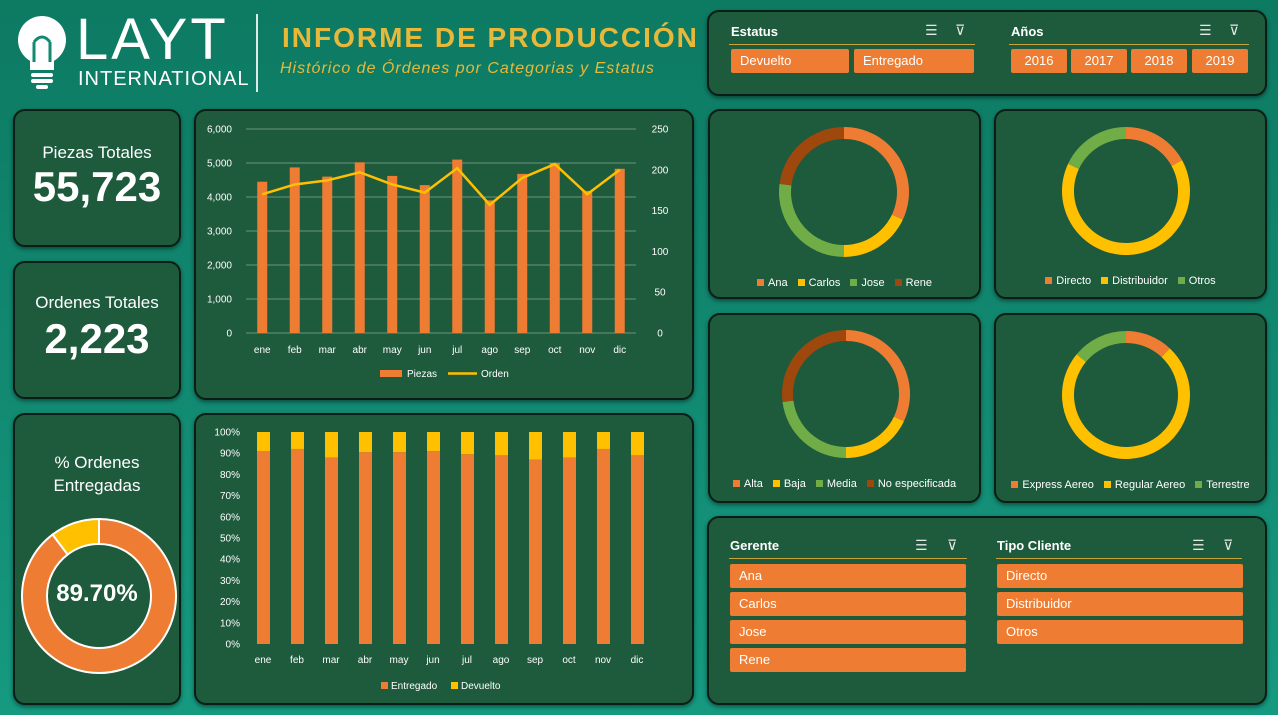 The width and height of the screenshot is (1278, 715). I want to click on legend-label: Terrestre, so click(1228, 485).